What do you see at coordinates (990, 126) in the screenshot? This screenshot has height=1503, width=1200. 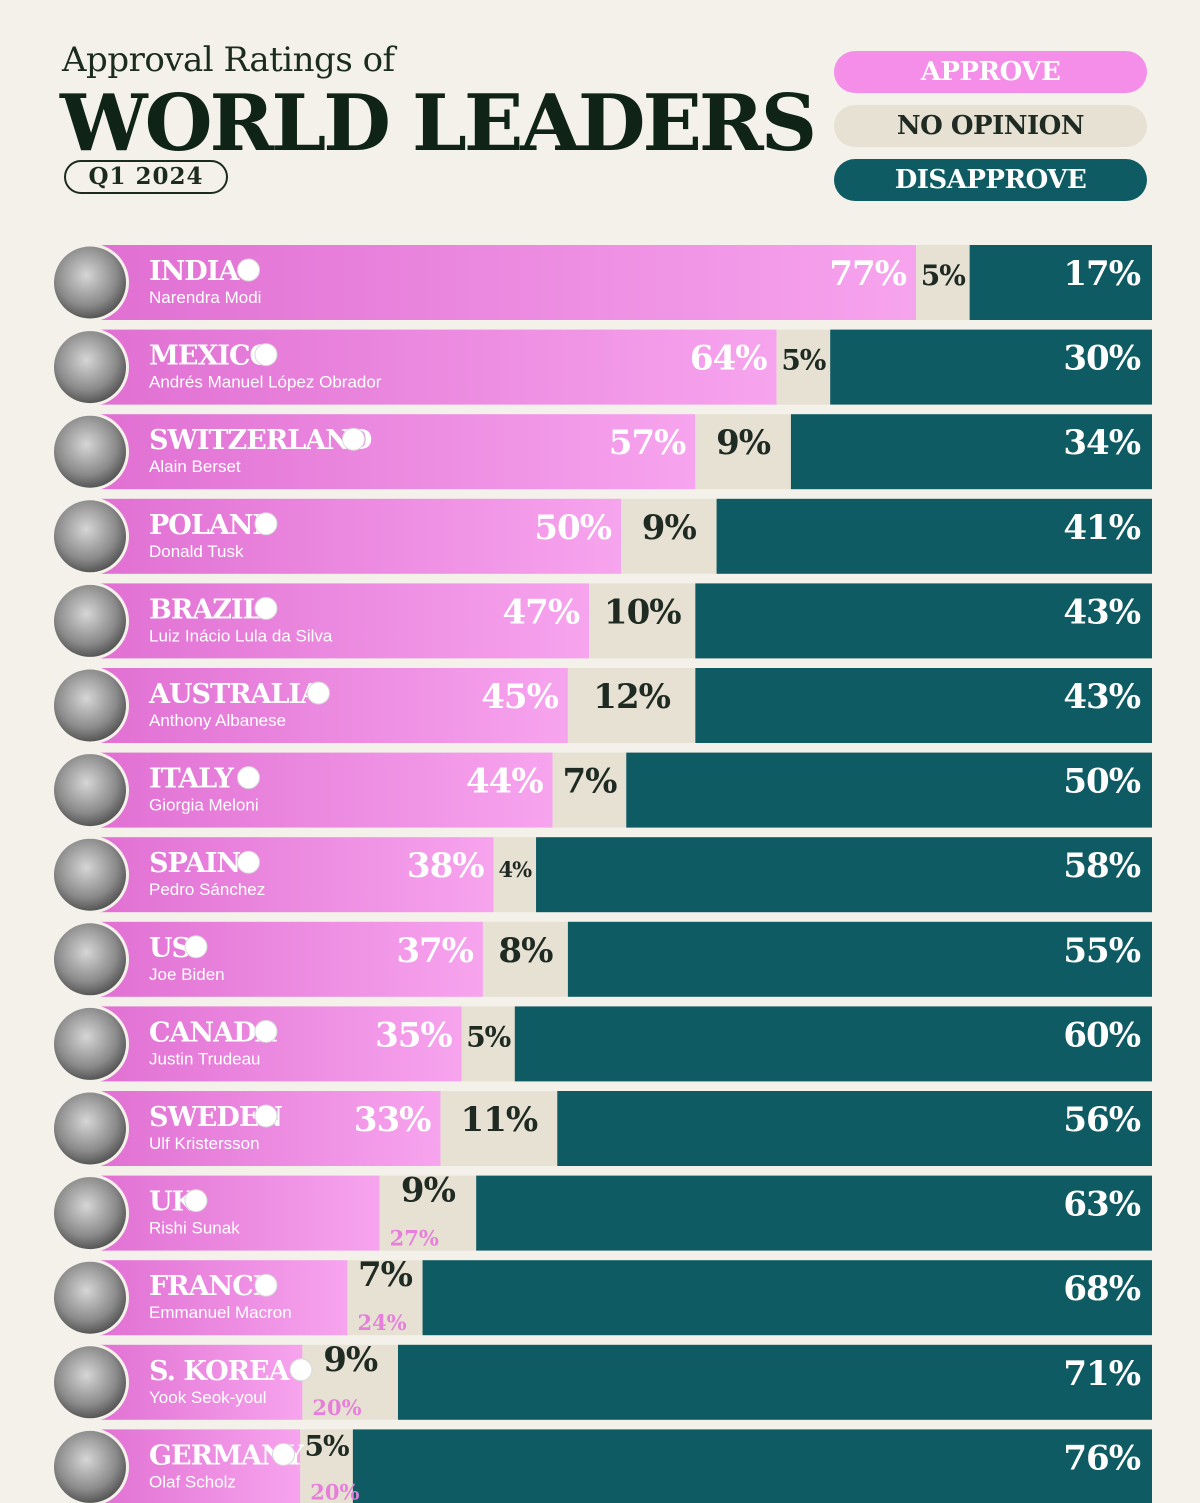 I see `legend-no-opinion: NO OPINION` at bounding box center [990, 126].